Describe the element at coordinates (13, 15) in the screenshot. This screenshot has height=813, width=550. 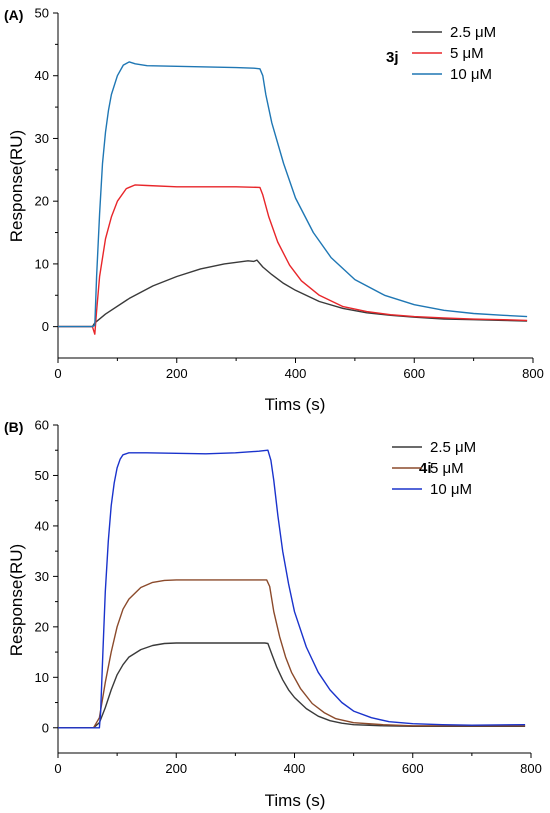
I see `panel-label: (A)` at that location.